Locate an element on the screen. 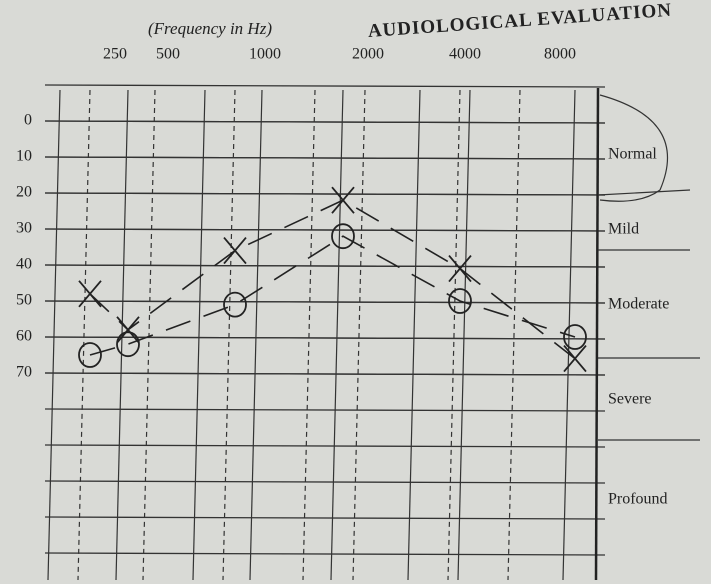  y-tick-label: 50 is located at coordinates (24, 300).